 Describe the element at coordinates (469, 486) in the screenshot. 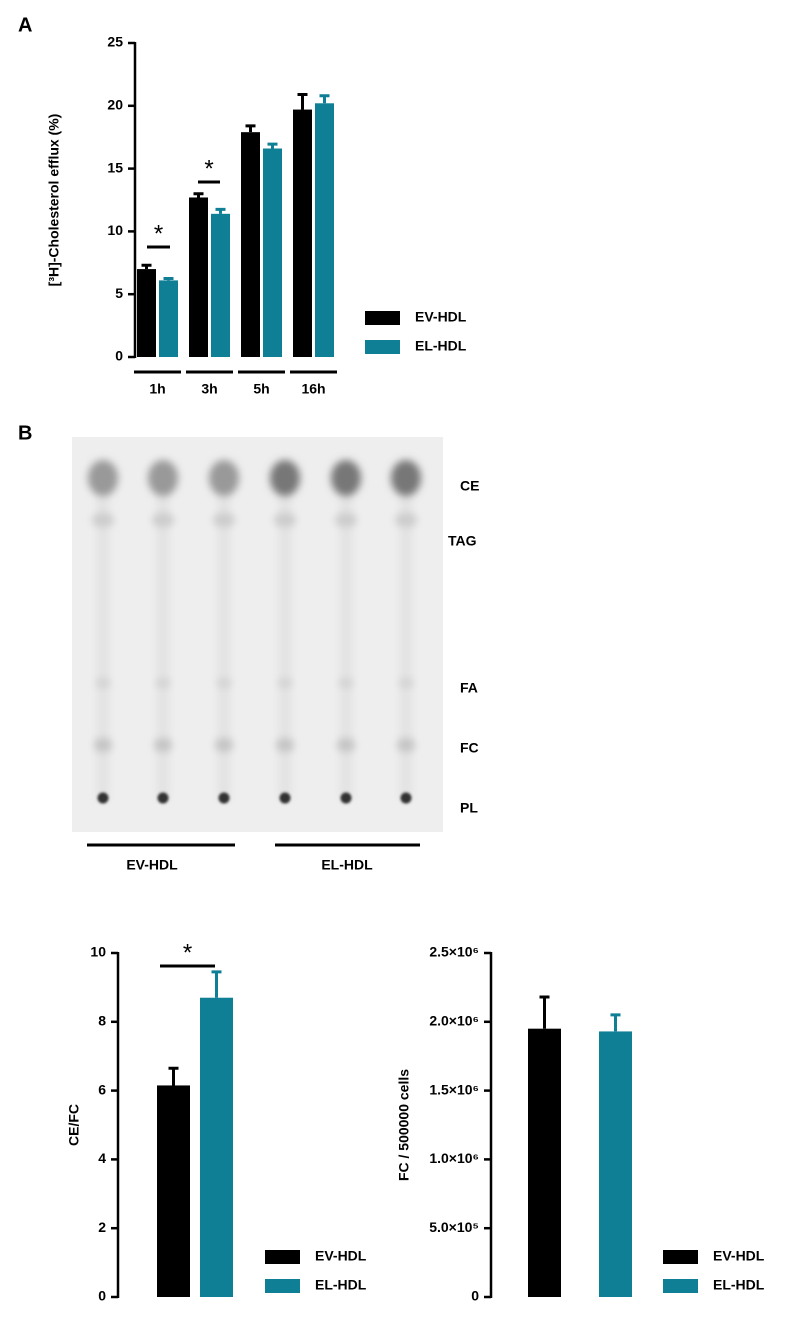

I see `band-label: CE` at that location.